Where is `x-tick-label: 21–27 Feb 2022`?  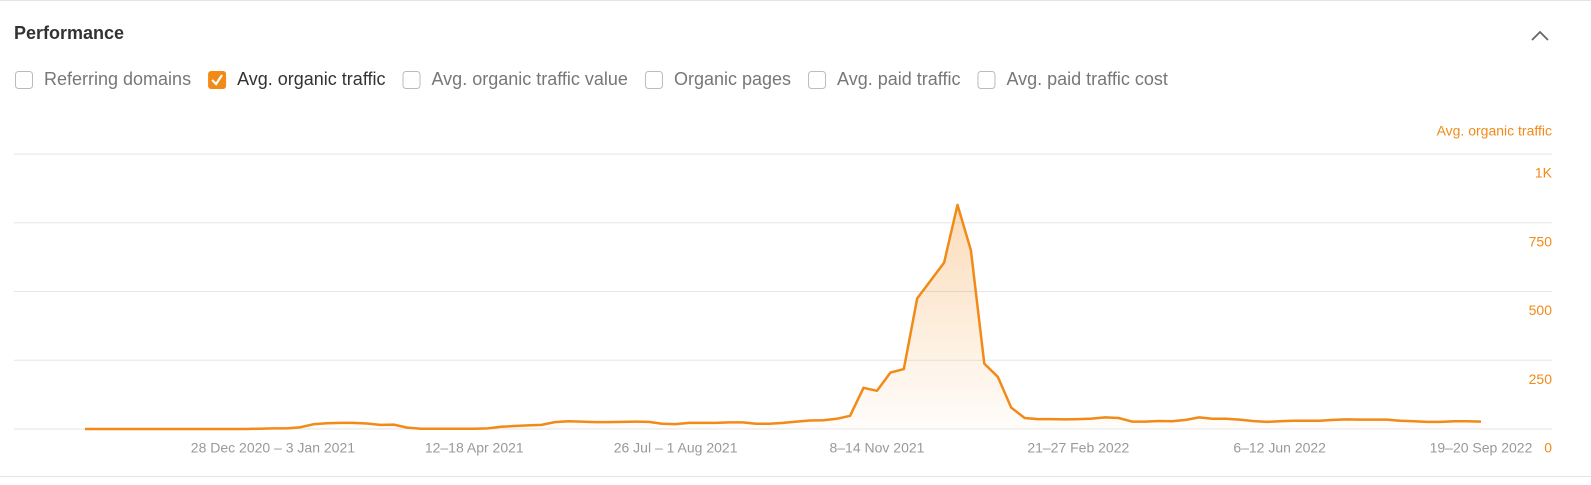 x-tick-label: 21–27 Feb 2022 is located at coordinates (1078, 448).